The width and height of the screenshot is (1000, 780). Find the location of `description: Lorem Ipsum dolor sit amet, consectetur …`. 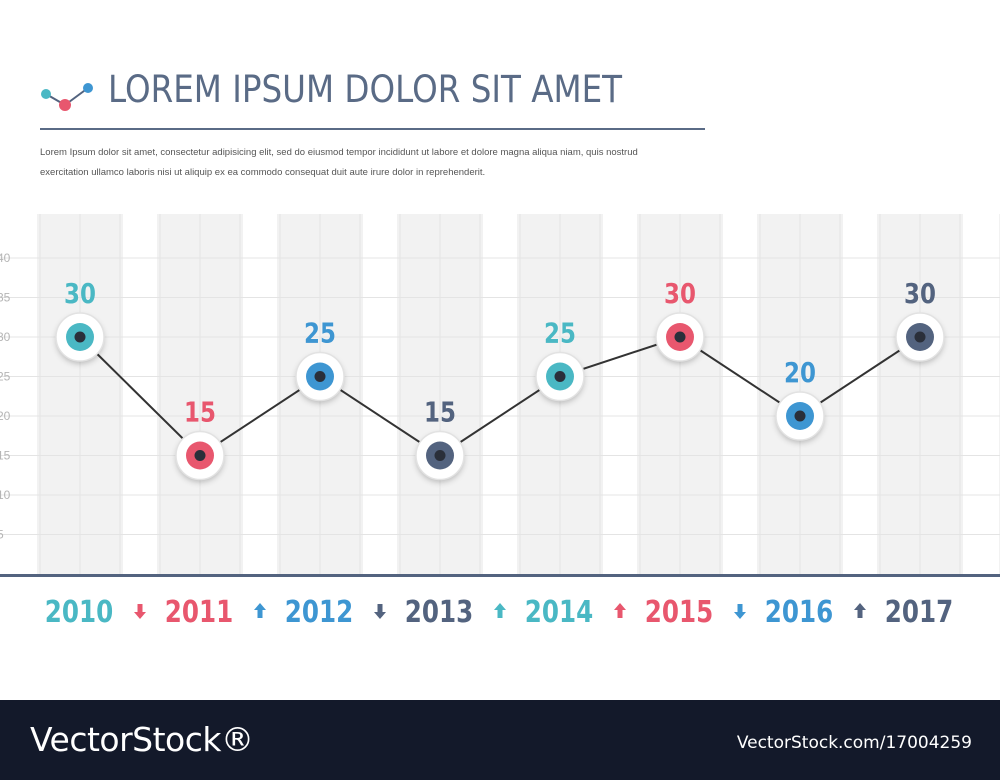

description: Lorem Ipsum dolor sit amet, consectetur … is located at coordinates (385, 163).